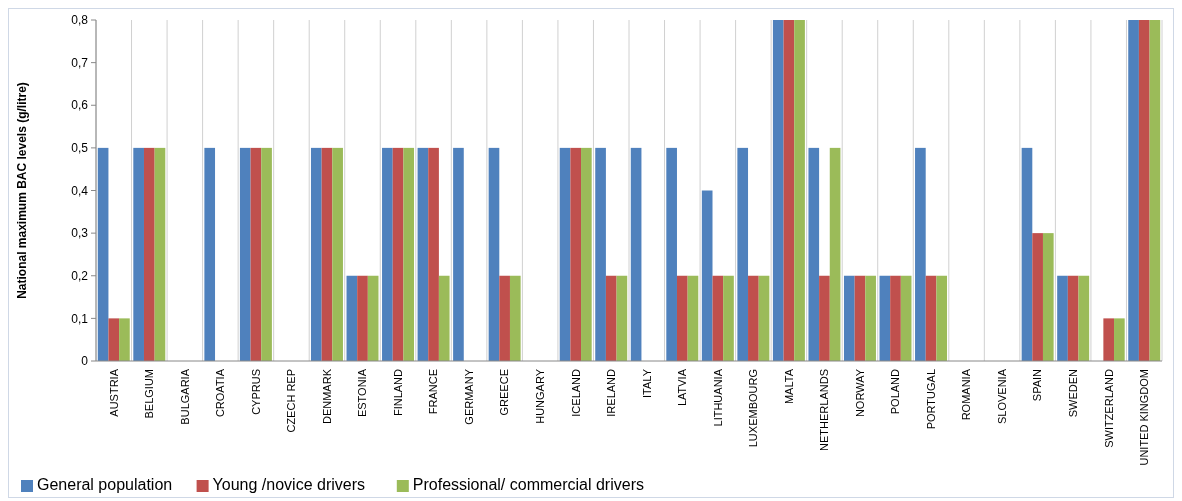  I want to click on y-tick-label: 0,3, so click(80, 233).